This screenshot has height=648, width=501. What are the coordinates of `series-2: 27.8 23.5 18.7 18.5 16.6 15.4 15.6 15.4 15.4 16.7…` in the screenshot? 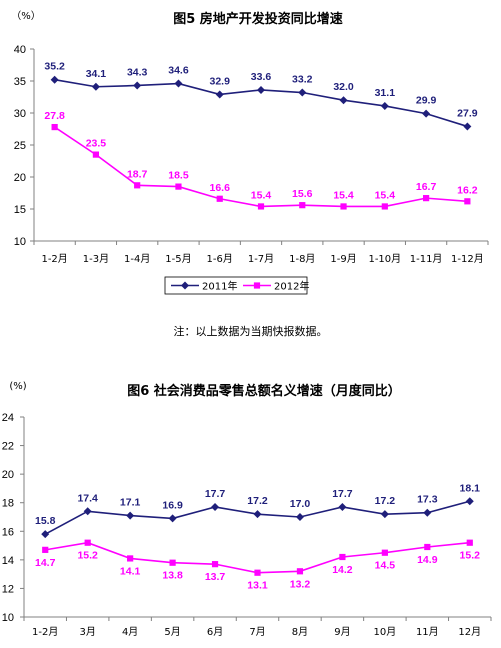 It's located at (261, 160).